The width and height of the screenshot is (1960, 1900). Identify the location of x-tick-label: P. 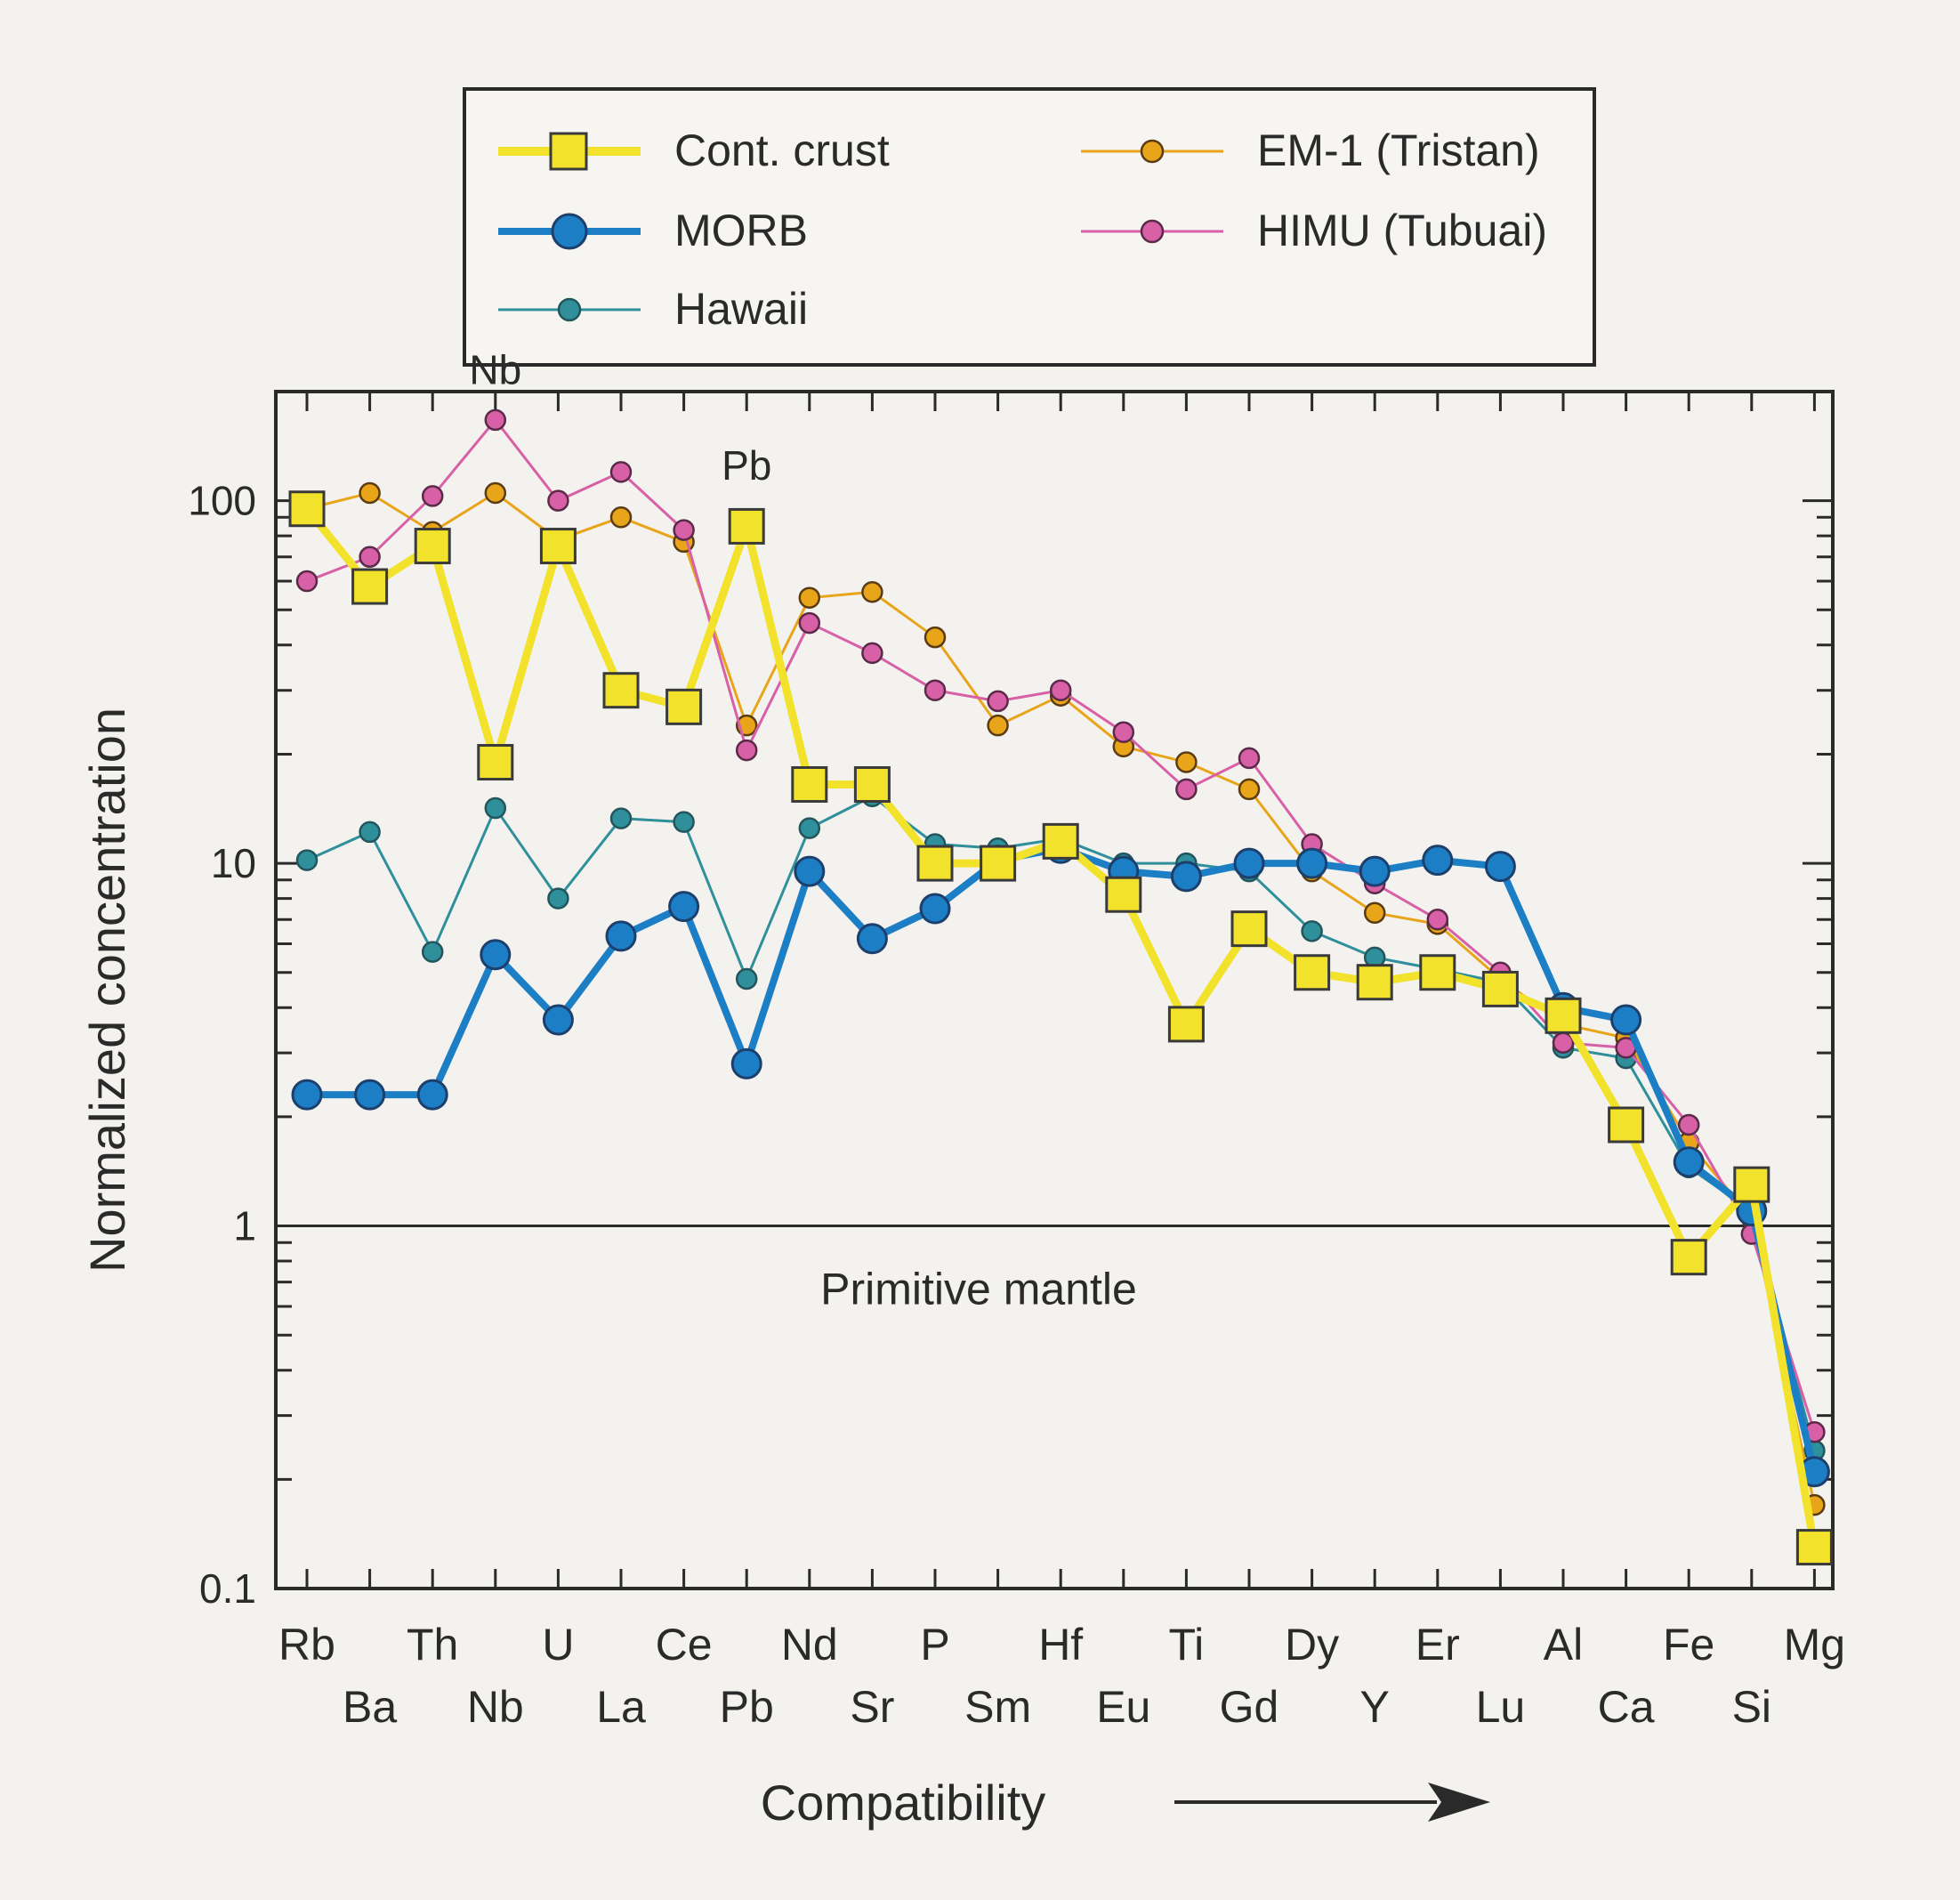
(934, 1645).